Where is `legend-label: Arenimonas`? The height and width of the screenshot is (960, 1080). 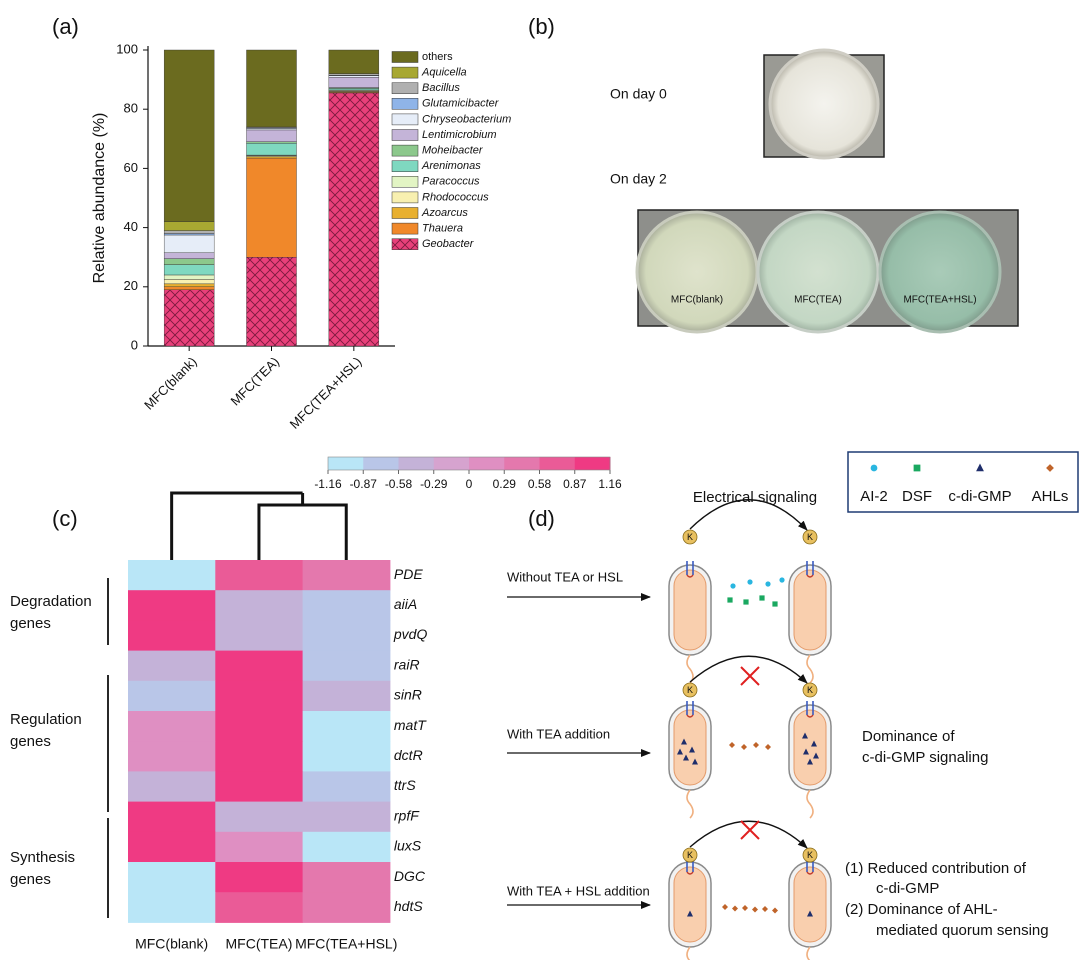 legend-label: Arenimonas is located at coordinates (451, 166).